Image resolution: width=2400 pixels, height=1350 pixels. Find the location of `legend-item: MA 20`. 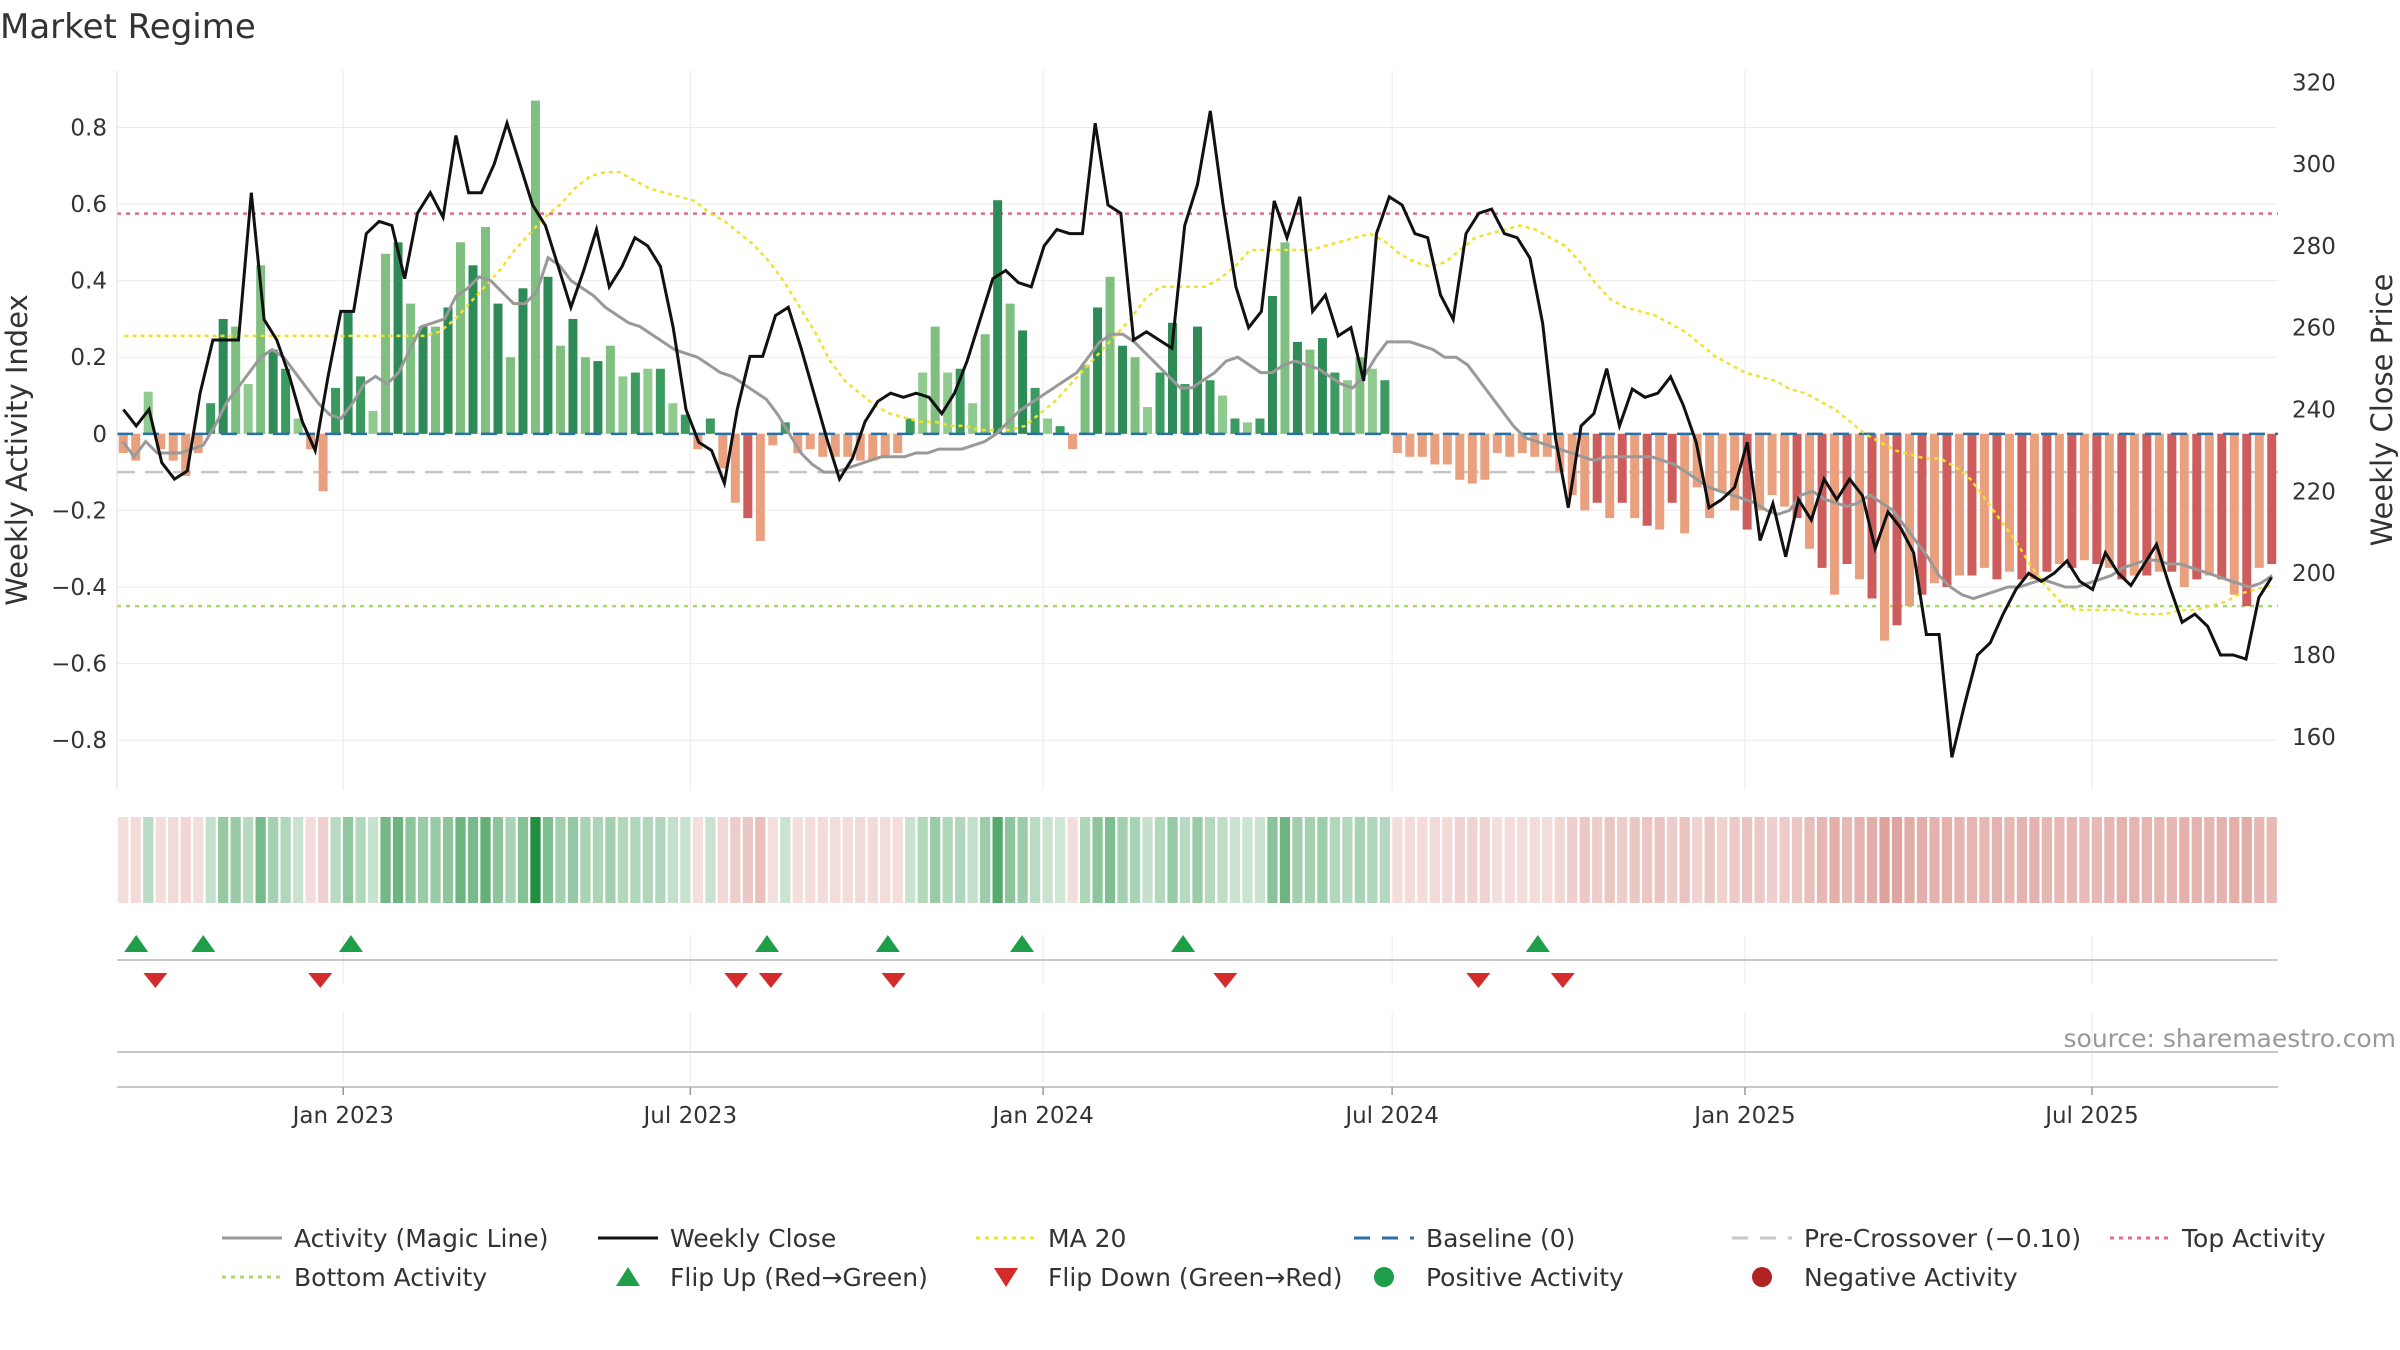

legend-item: MA 20 is located at coordinates (1051, 1238).